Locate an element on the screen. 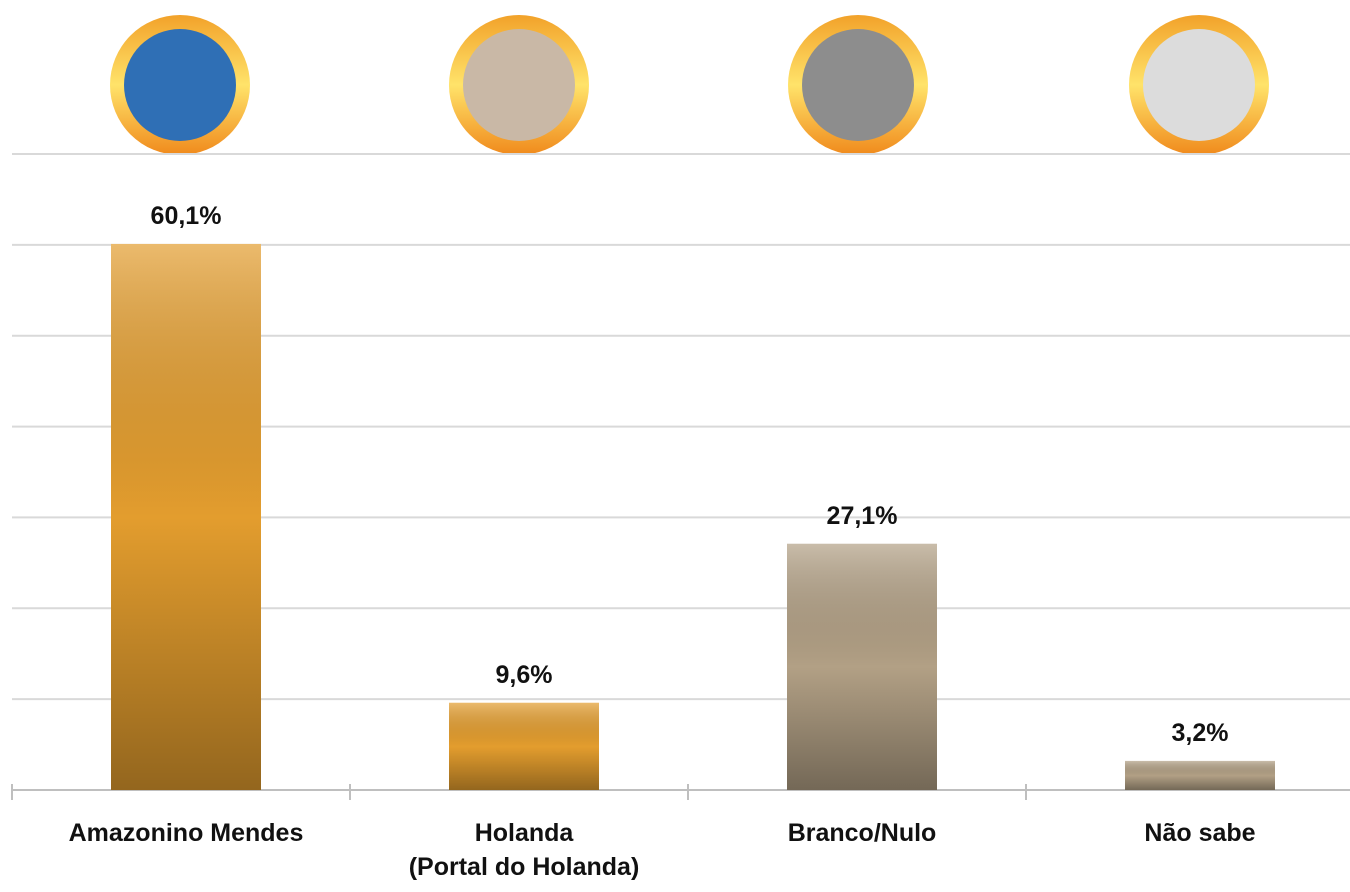 The width and height of the screenshot is (1350, 892). x-tick-label: Branco/Nulo is located at coordinates (862, 833).